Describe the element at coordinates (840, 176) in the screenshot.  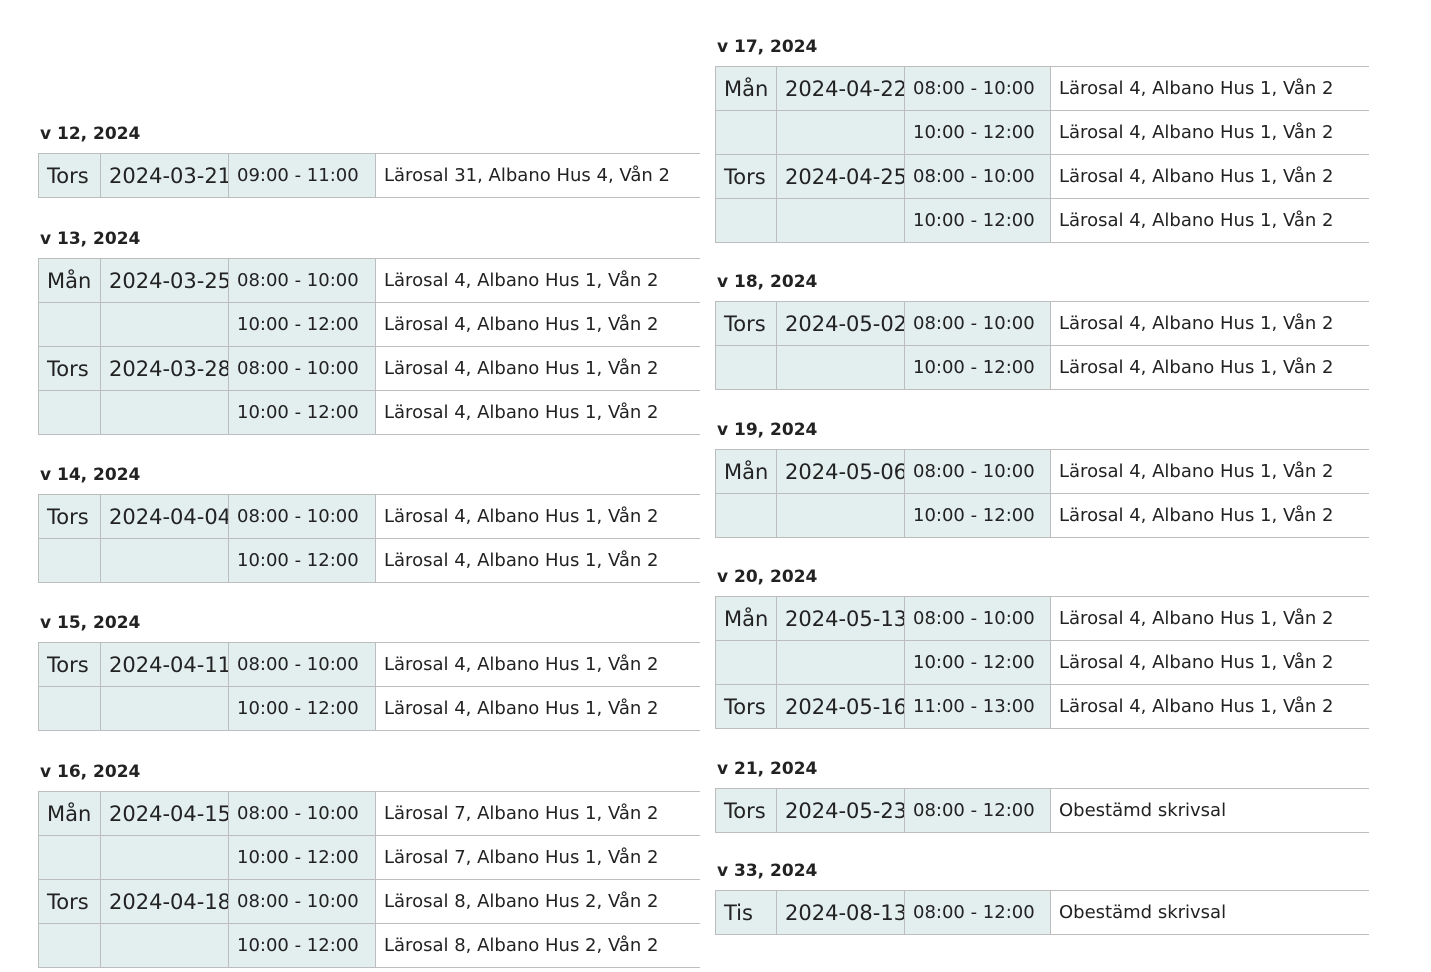
I see `date-cell: 2024-04-25` at that location.